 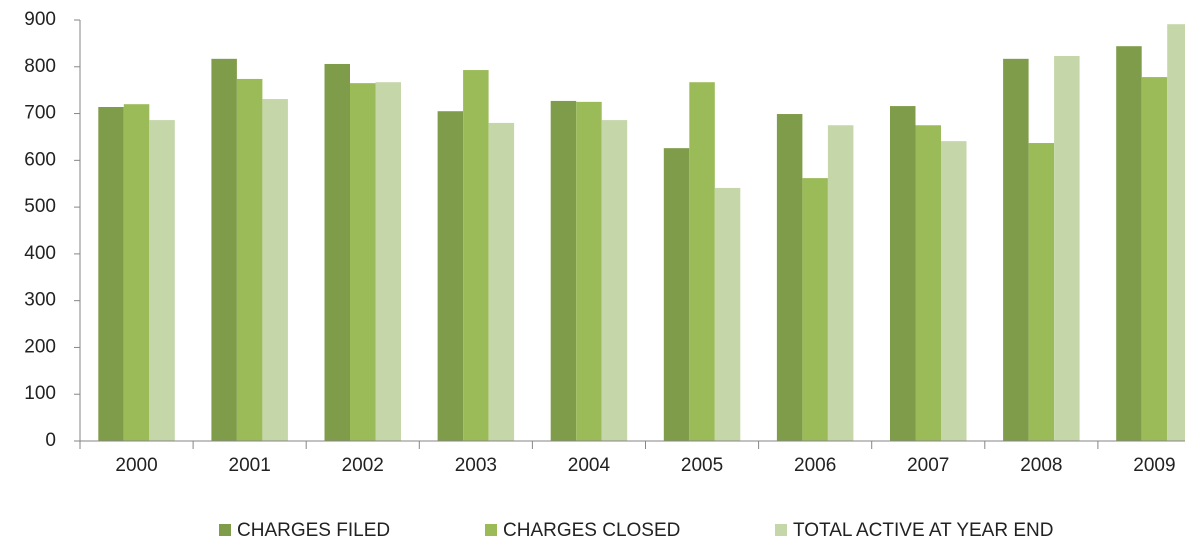 What do you see at coordinates (928, 465) in the screenshot?
I see `x-tick-label: 2007` at bounding box center [928, 465].